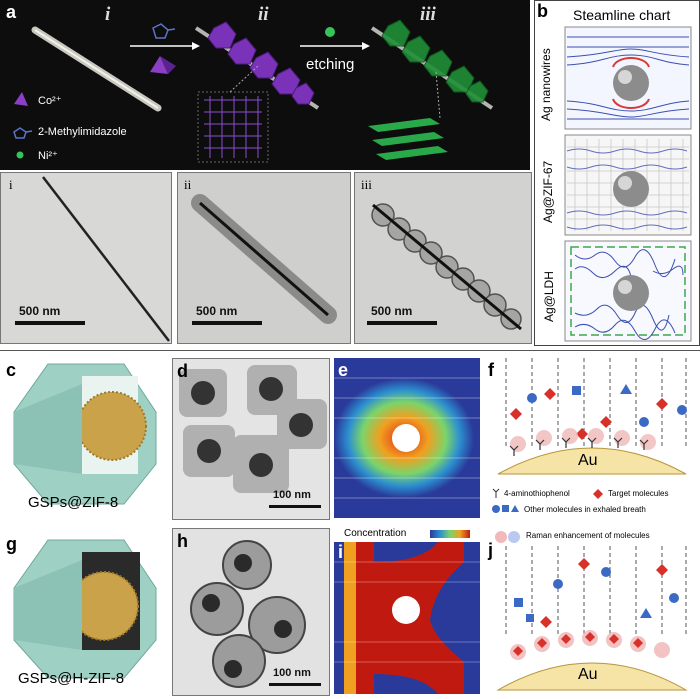 The height and width of the screenshot is (699, 700). Describe the element at coordinates (11, 12) in the screenshot. I see `panel-a-letter: a` at that location.